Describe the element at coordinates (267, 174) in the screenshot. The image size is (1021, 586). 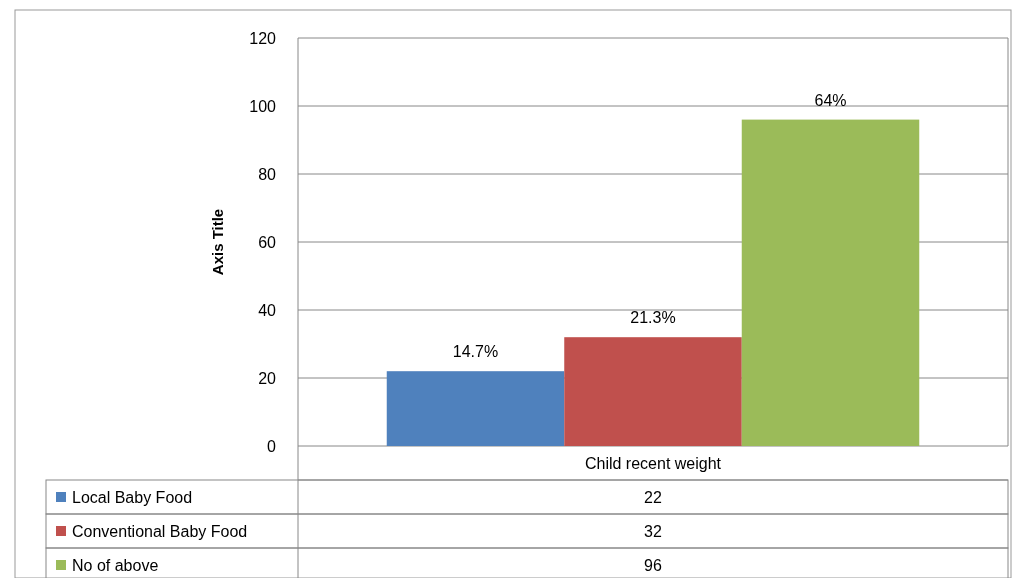
I see `y-tick-label: 80` at that location.